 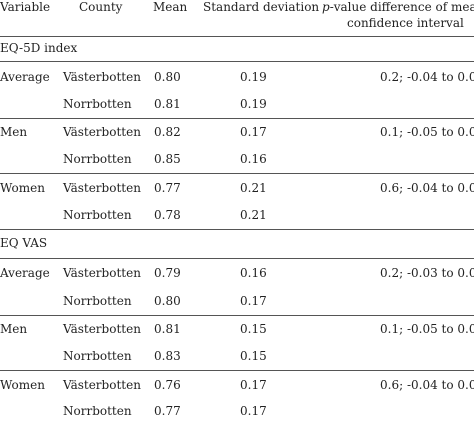 What do you see at coordinates (427, 329) in the screenshot?
I see `pvalue-cell: 0.1; -0.05 to 0.01` at bounding box center [427, 329].